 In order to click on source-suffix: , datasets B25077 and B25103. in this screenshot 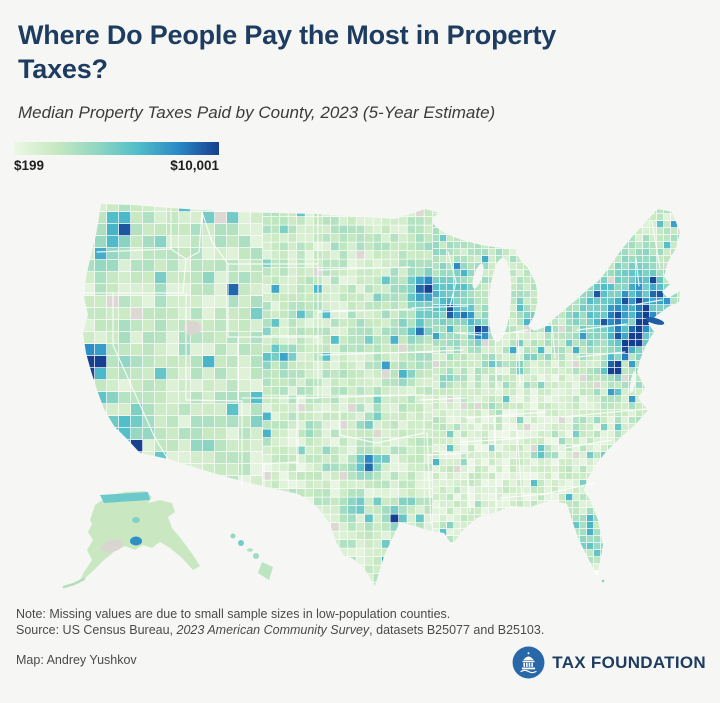, I will do `click(457, 630)`.